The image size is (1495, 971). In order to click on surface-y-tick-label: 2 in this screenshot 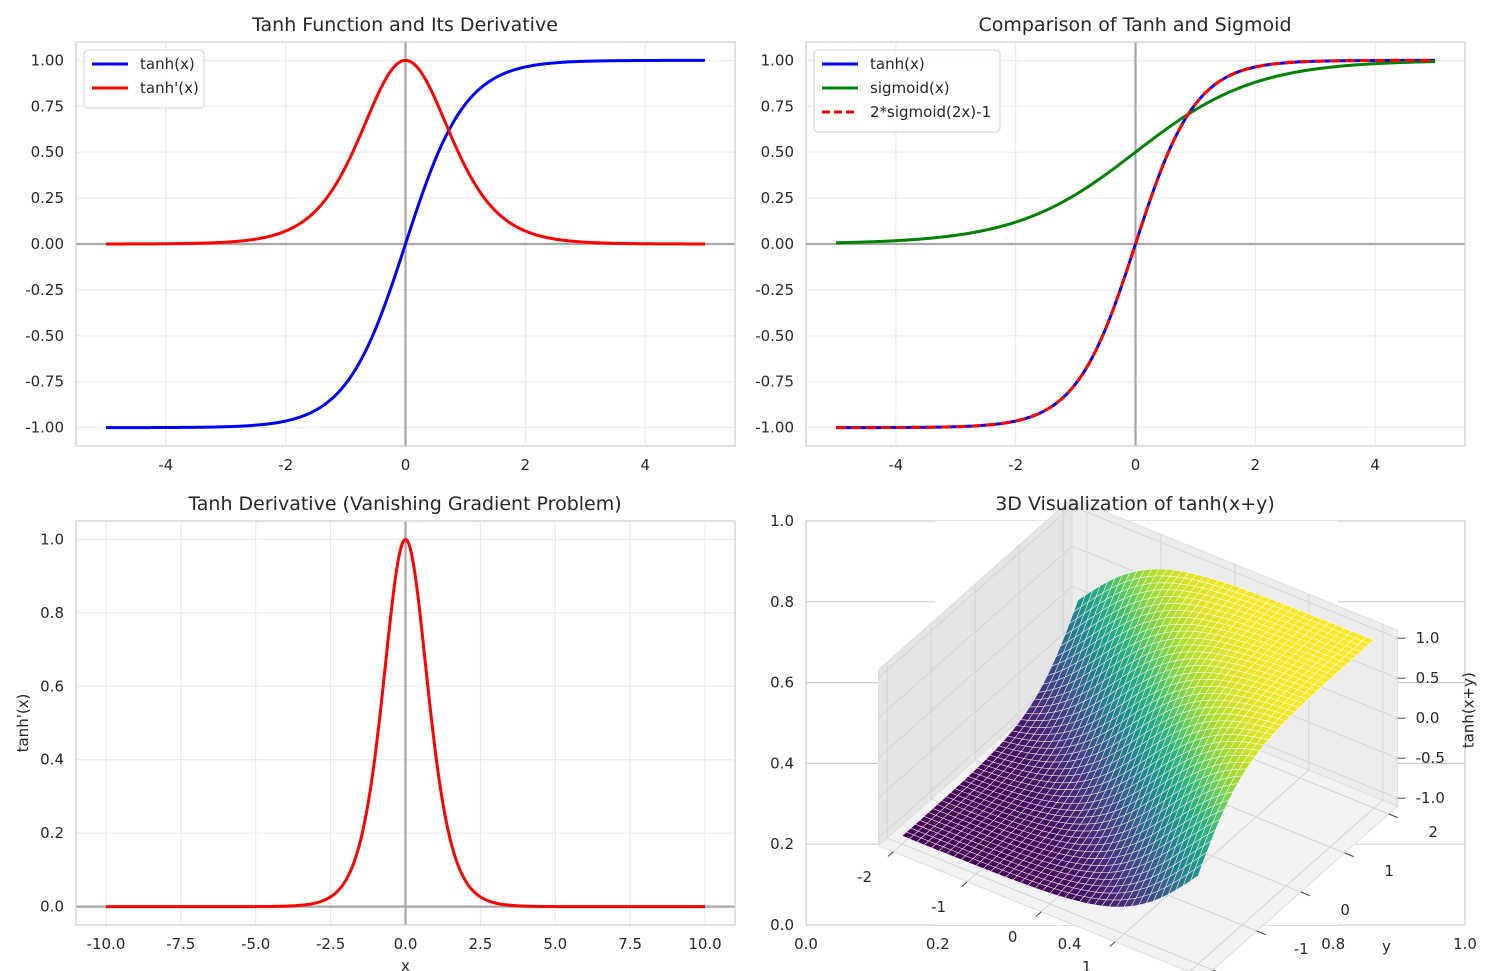, I will do `click(1433, 832)`.